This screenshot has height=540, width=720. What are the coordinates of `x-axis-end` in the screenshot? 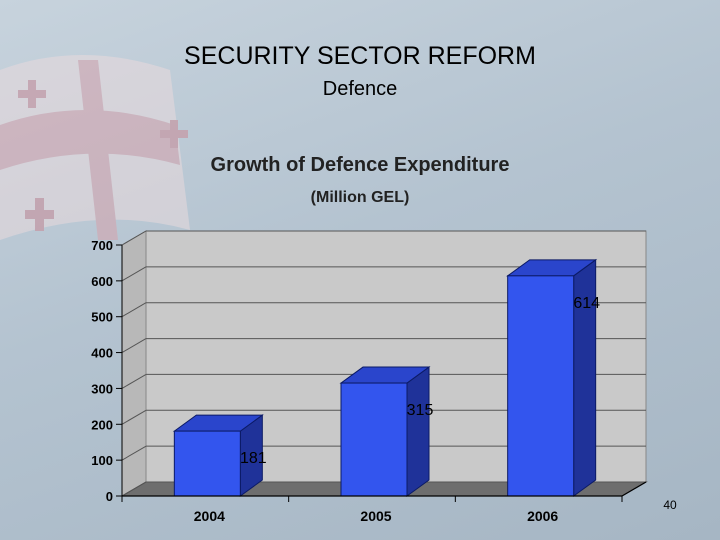 It's located at (634, 489).